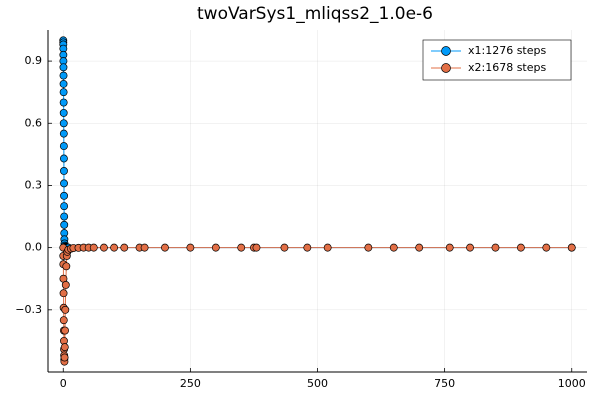 This screenshot has width=600, height=400. Describe the element at coordinates (315, 14) in the screenshot. I see `chart-title: twoVarSys1_mliqss2_1.0e-6` at that location.